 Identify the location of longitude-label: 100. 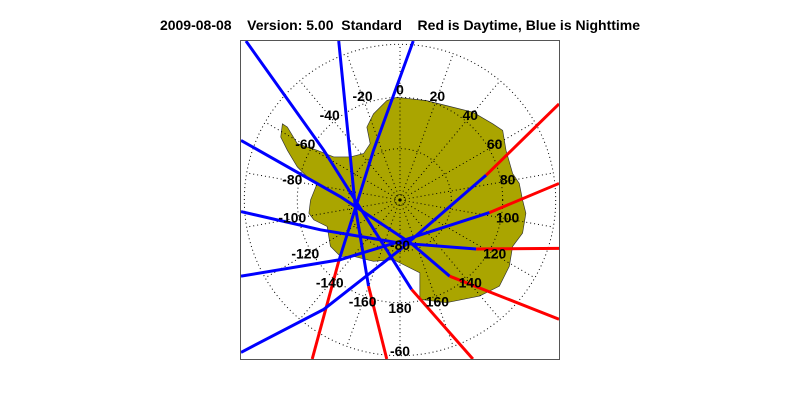
(507, 218).